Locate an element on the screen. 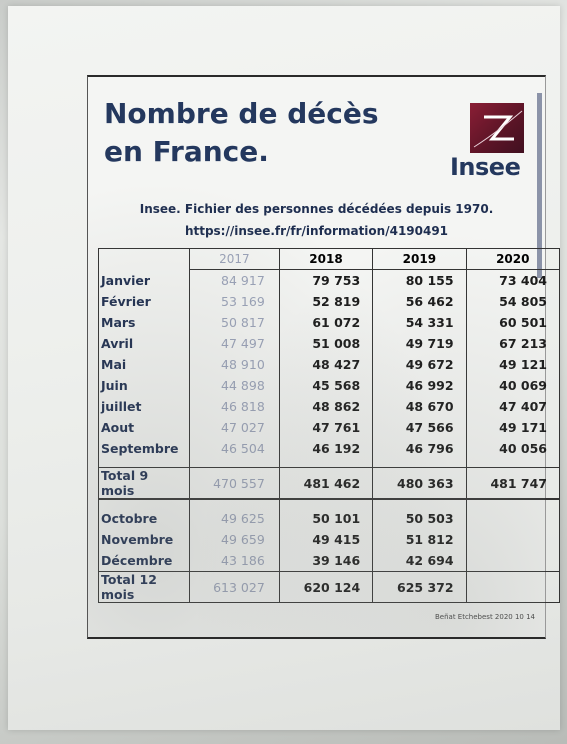  table-row: Novembre 49 659 49 415 51 812 is located at coordinates (330, 539).